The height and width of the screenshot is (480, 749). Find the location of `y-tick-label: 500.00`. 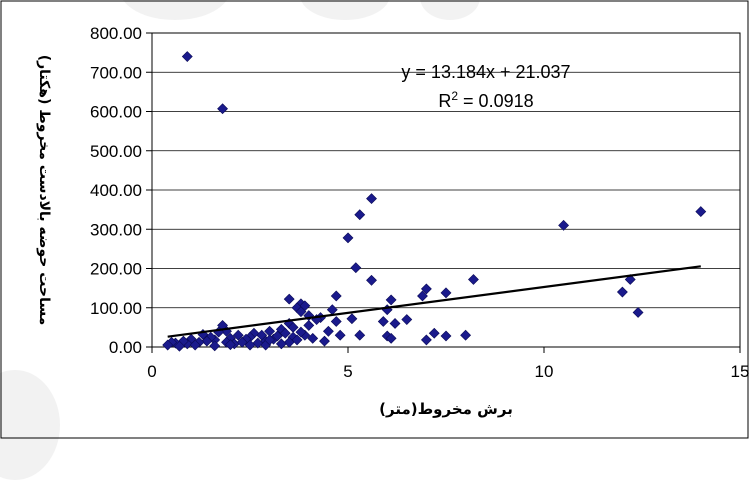

y-tick-label: 500.00 is located at coordinates (116, 151).